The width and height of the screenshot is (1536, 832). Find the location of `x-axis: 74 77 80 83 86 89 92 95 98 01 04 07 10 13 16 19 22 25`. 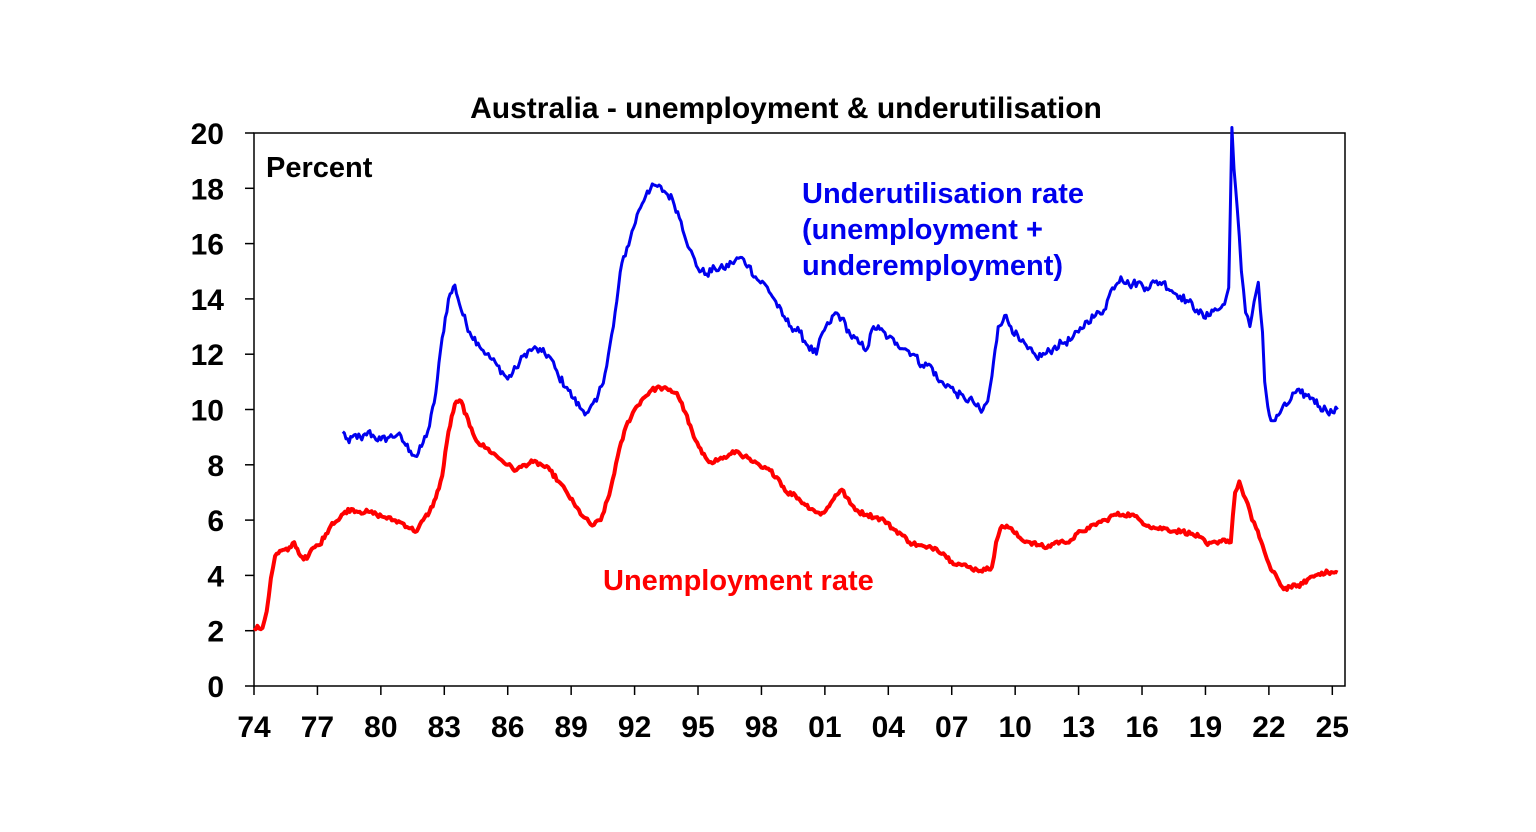

x-axis: 74 77 80 83 86 89 92 95 98 01 04 07 10 13 16 19 22 25 is located at coordinates (793, 715).